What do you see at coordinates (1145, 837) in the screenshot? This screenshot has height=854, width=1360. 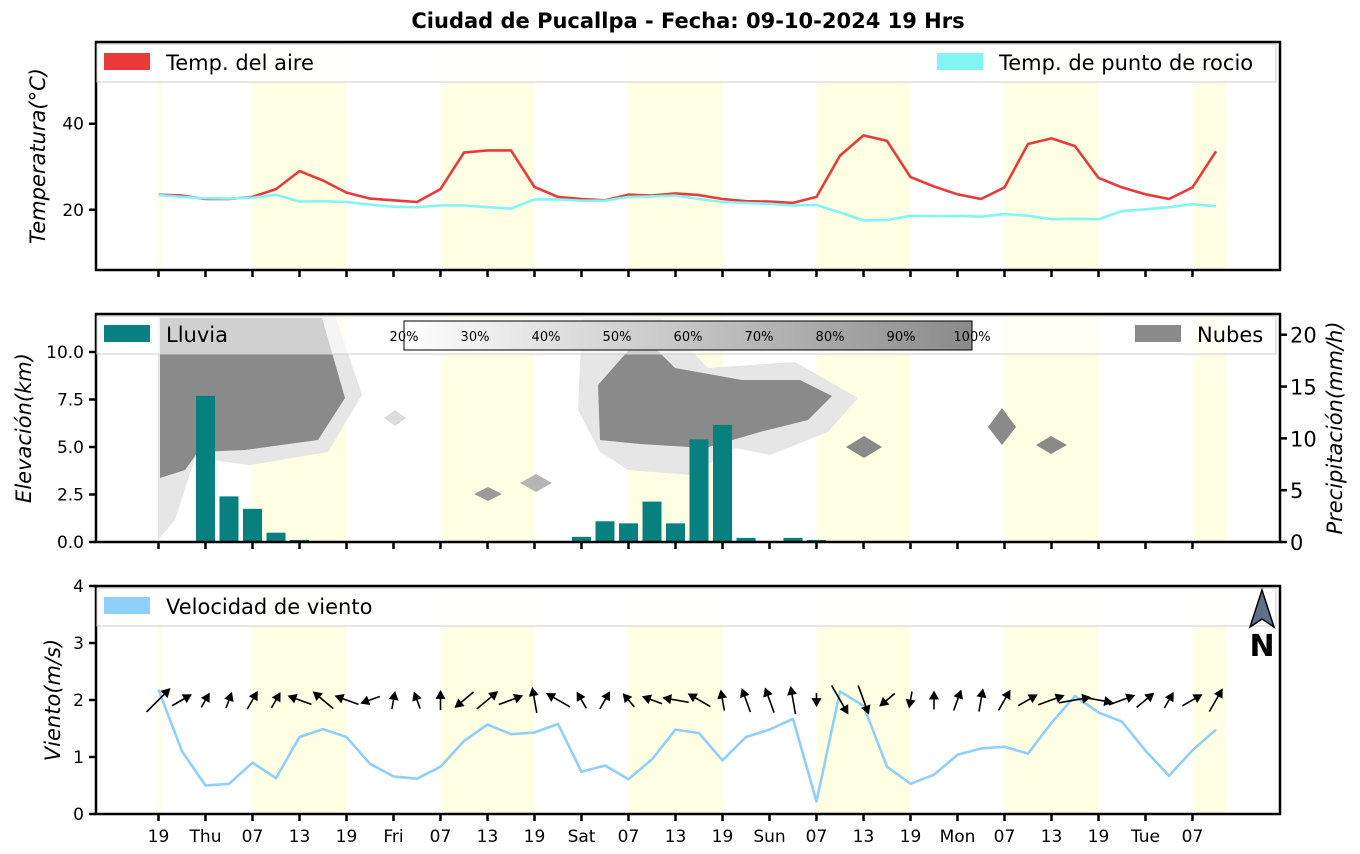 I see `x-tick-label: Tue` at bounding box center [1145, 837].